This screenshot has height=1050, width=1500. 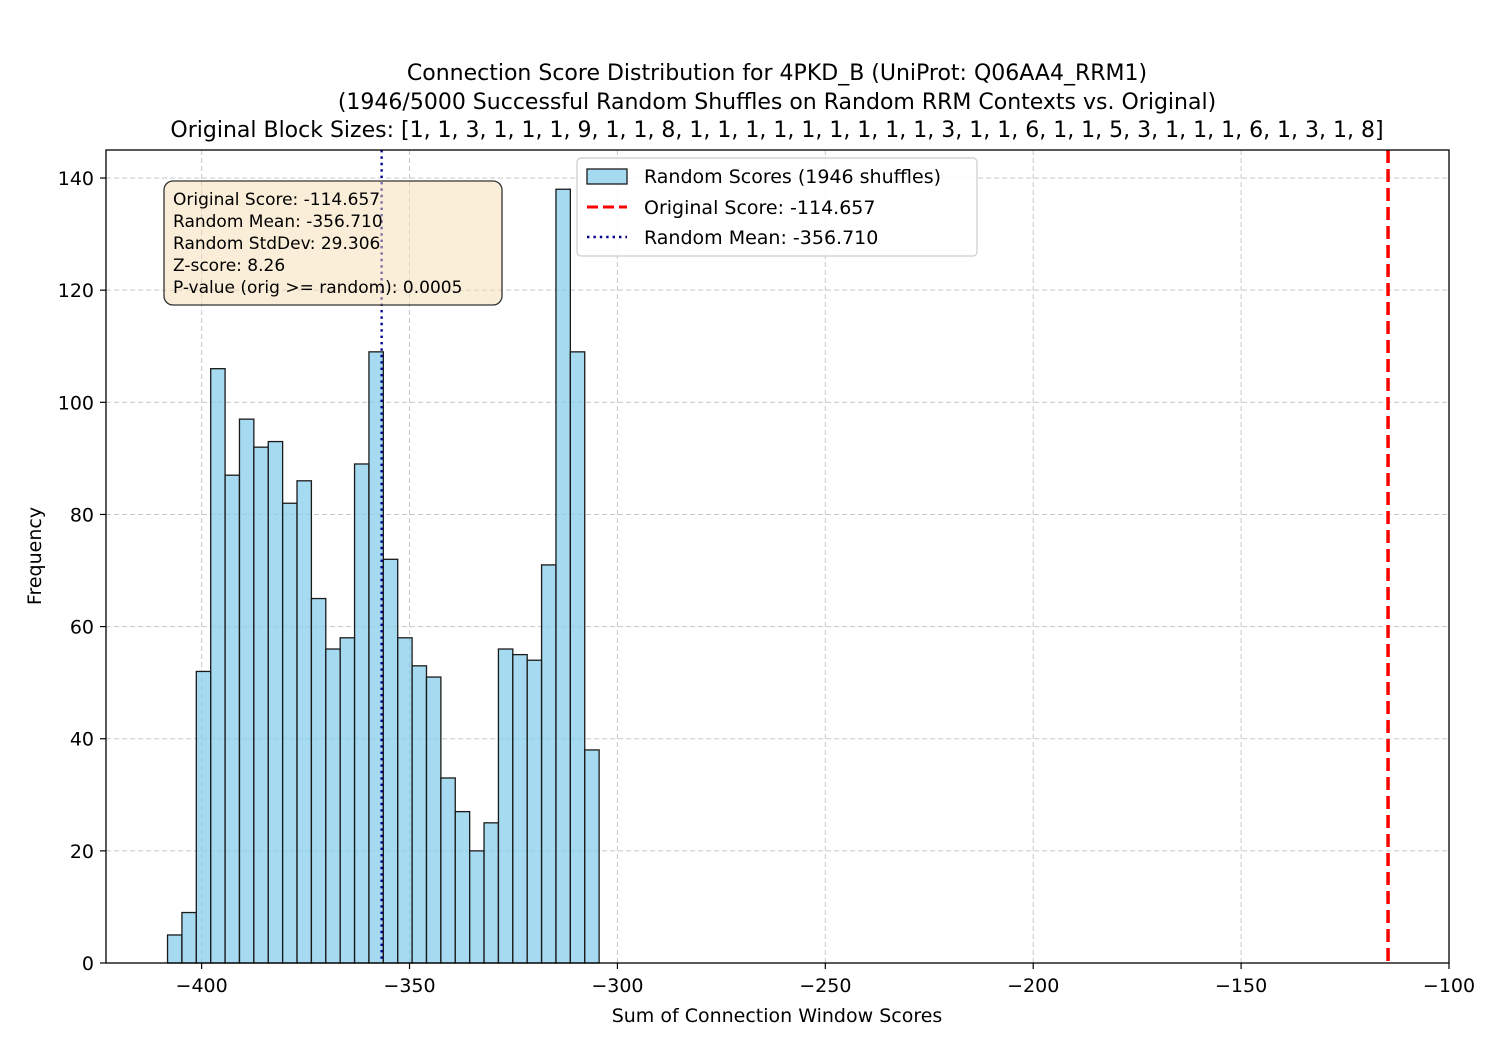 I want to click on y-tick-label: 60, so click(x=82, y=628).